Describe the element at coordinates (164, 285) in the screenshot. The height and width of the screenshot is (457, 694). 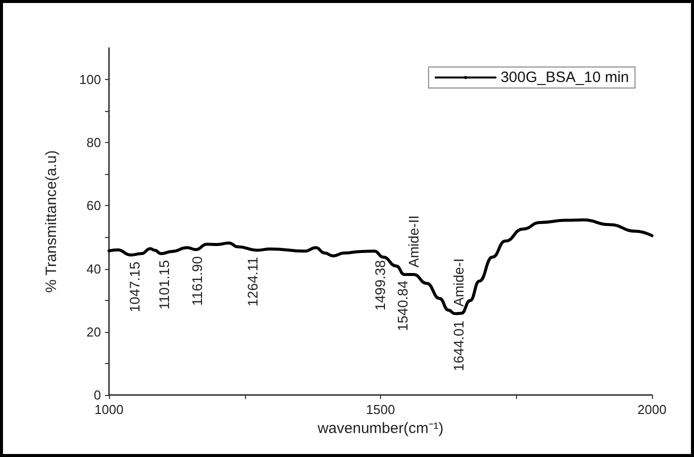
I see `annotation: 1101.15` at that location.